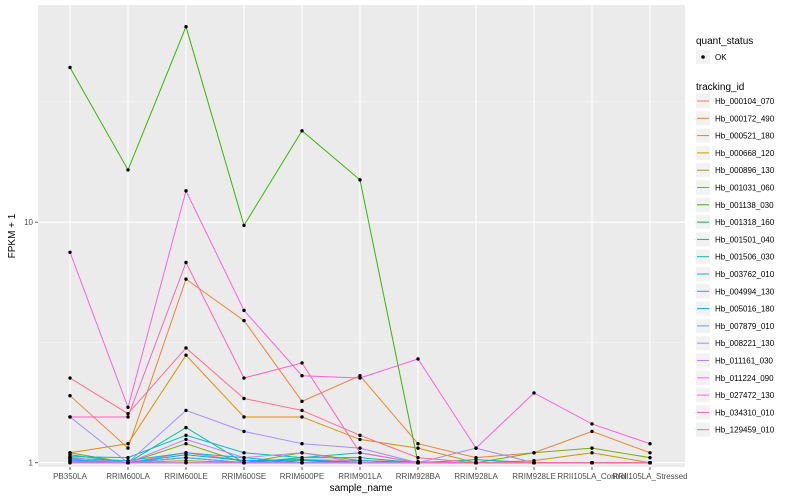  Describe the element at coordinates (418, 476) in the screenshot. I see `x-tick-label: RRIM928BA` at that location.